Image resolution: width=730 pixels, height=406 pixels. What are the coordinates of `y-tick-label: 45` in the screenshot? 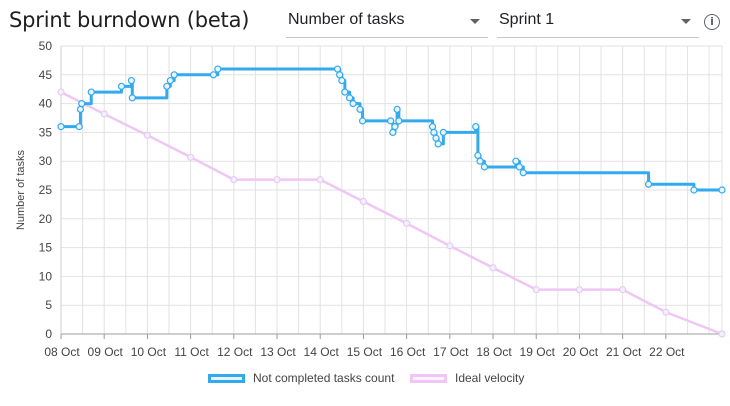 It's located at (46, 75).